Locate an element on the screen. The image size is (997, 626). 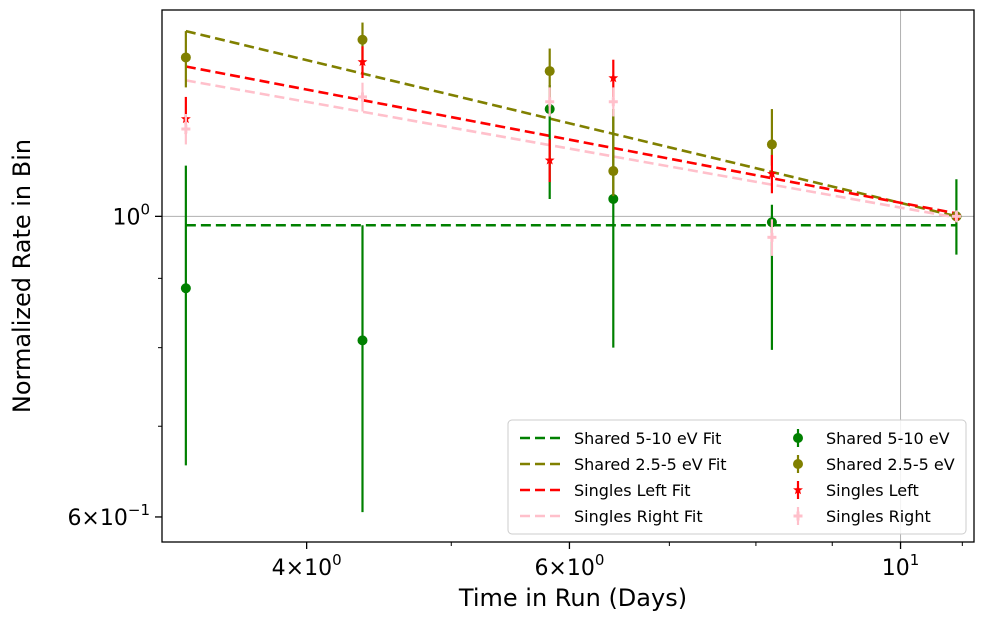
point-s3-p2-v is located at coordinates (550, 102).